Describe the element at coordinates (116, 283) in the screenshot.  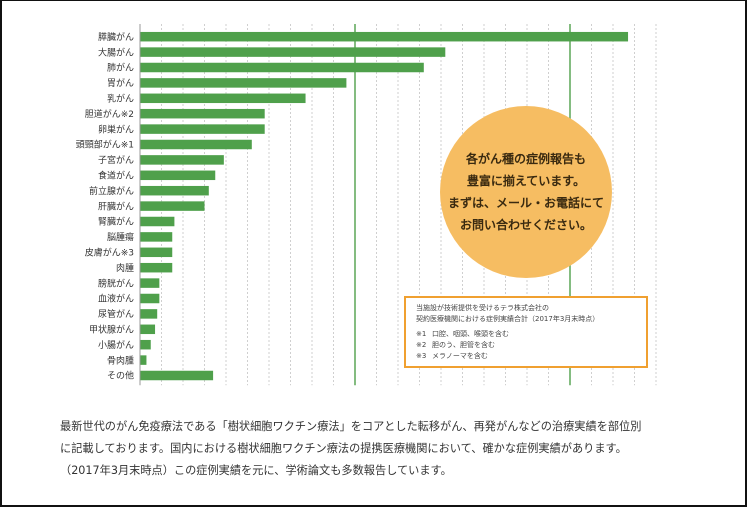
I see `category-label: 膀胱がん` at that location.